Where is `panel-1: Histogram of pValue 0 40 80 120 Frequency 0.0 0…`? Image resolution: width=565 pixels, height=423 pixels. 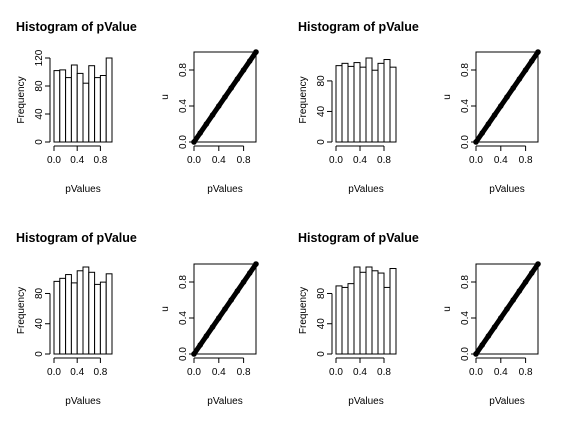
panel-1: Histogram of pValue 0 40 80 120 Frequency 0.0 0… is located at coordinates (76, 107).